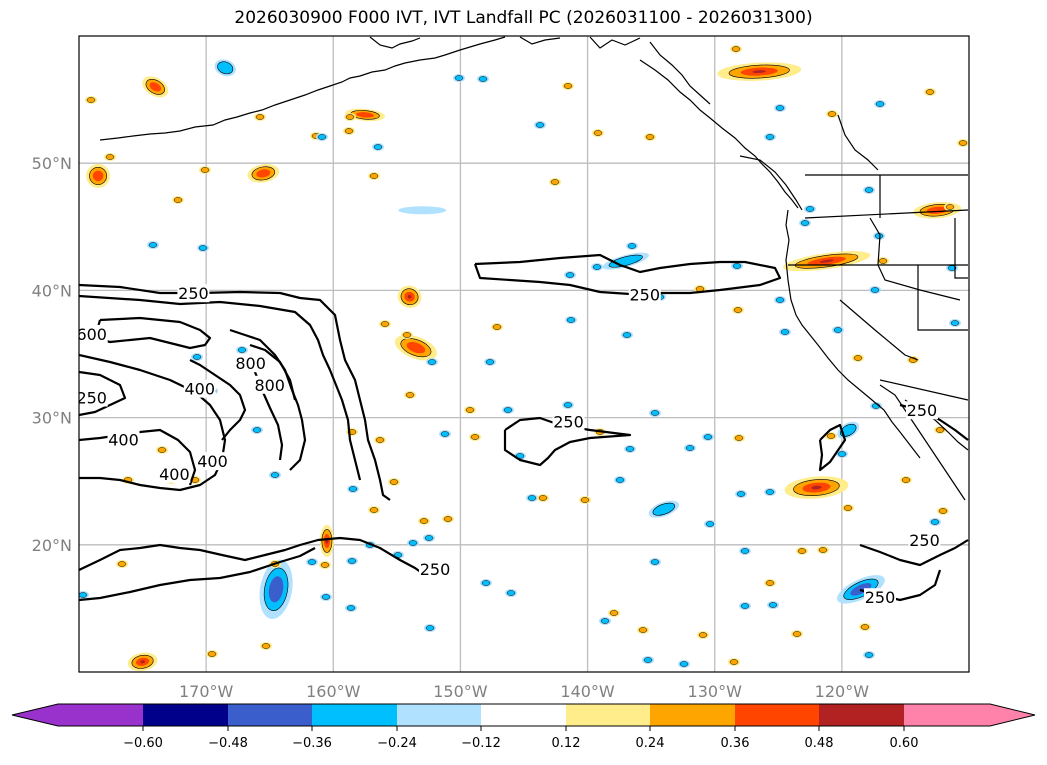 This screenshot has height=765, width=1047. I want to click on lon-tick-label: 170°W, so click(206, 691).